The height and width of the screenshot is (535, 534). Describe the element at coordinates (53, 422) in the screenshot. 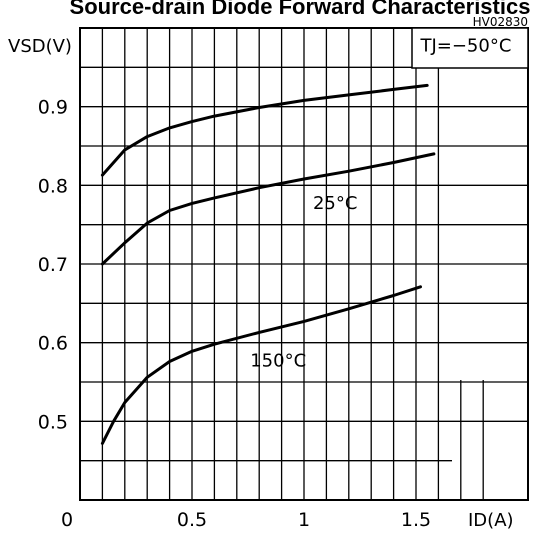

I see `y-tick-label: 0.5` at that location.